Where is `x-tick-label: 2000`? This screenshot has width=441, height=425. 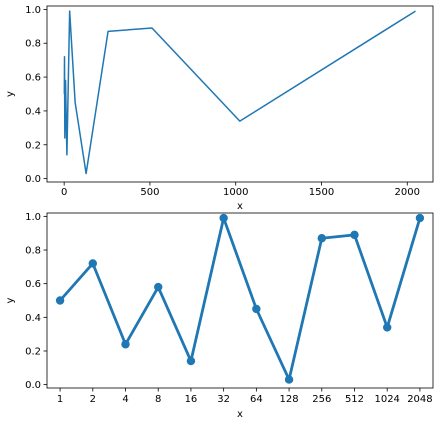
x-tick-label: 2000 is located at coordinates (407, 192).